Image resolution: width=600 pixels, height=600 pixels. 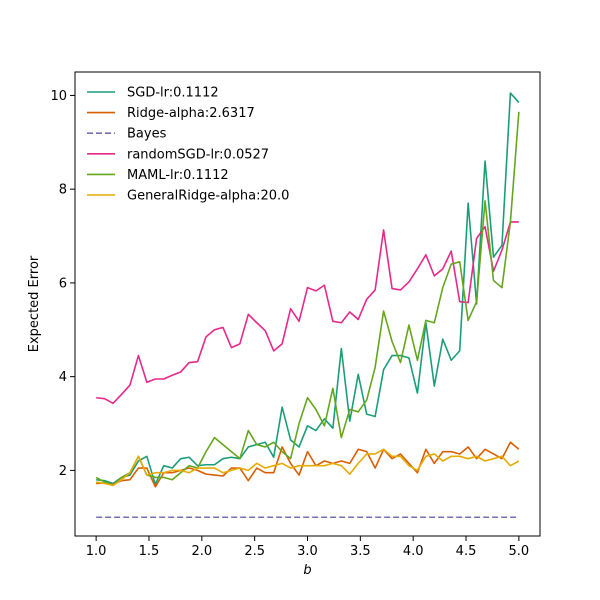 What do you see at coordinates (63, 471) in the screenshot?
I see `y-tick-label: 2` at bounding box center [63, 471].